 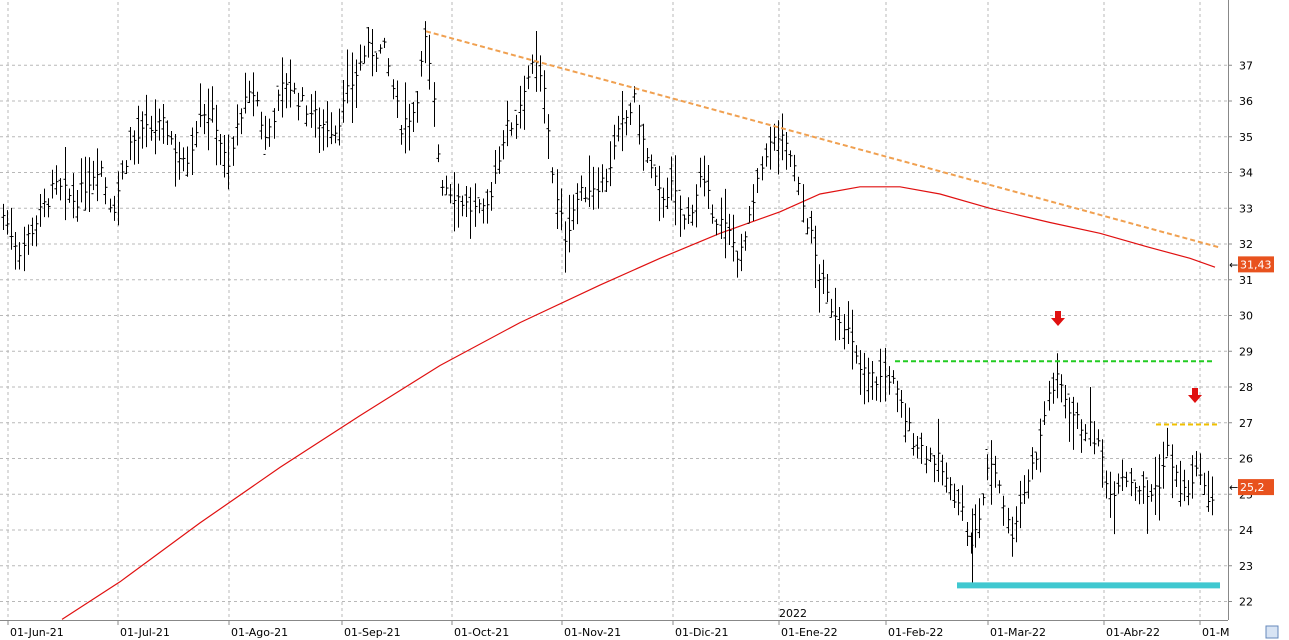 What do you see at coordinates (1246, 137) in the screenshot?
I see `y-tick-label: 35` at bounding box center [1246, 137].